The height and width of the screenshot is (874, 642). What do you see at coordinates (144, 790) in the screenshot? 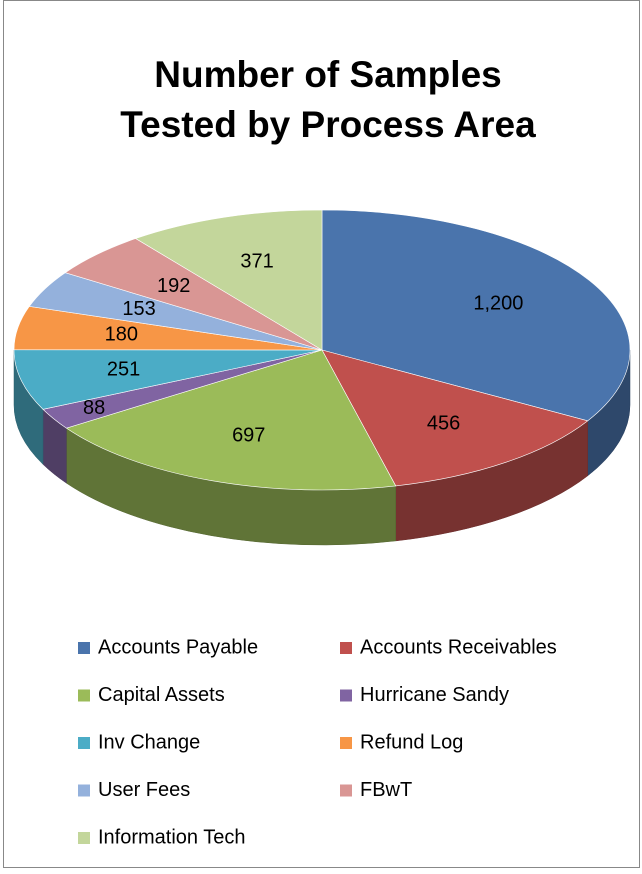
I see `legend-label: User Fees` at bounding box center [144, 790].